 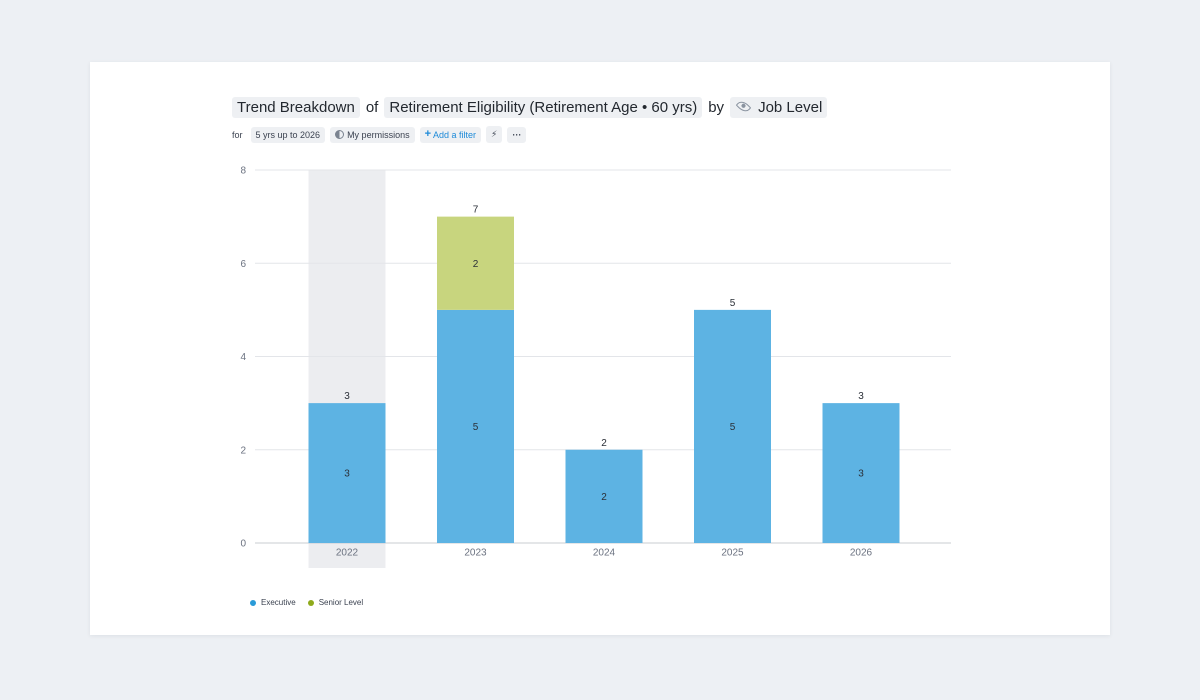 I want to click on bar-executive-2023, so click(x=475, y=426).